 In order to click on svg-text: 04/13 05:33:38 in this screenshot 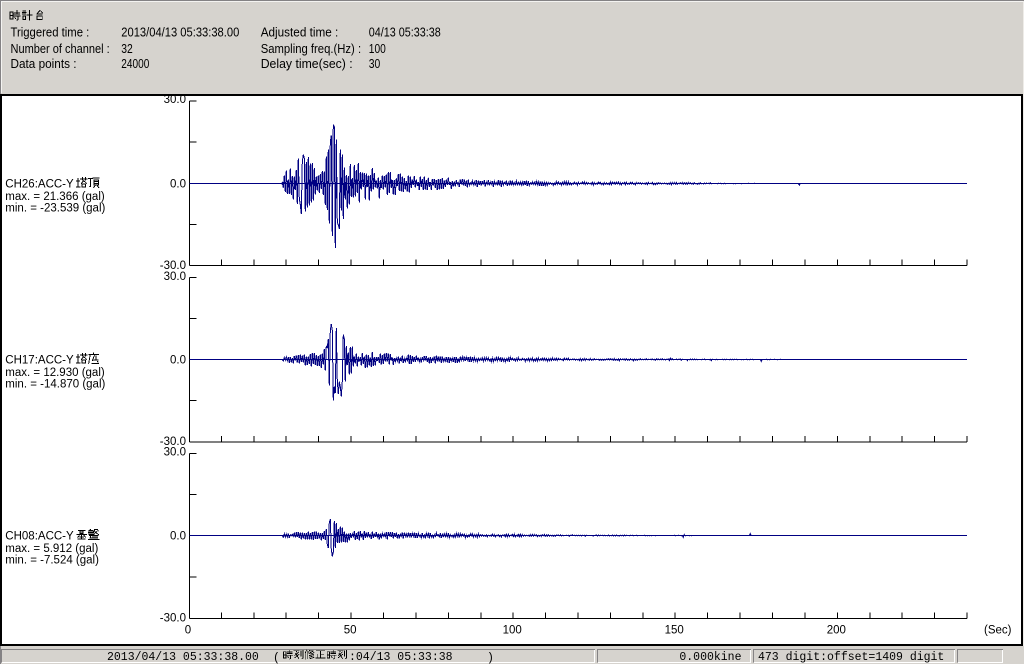, I will do `click(405, 33)`.